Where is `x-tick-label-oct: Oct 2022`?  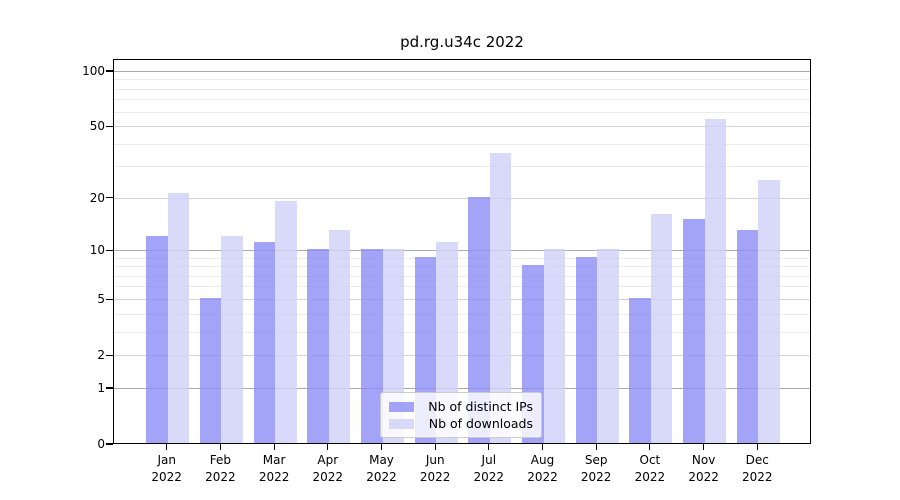 x-tick-label-oct: Oct 2022 is located at coordinates (650, 468).